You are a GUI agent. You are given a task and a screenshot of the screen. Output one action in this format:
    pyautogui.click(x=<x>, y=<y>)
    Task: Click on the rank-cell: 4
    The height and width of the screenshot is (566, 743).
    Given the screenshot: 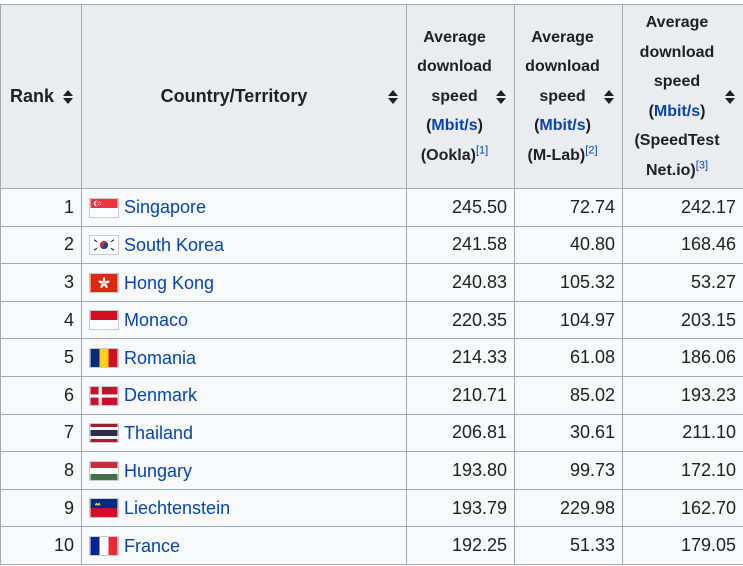 What is the action you would take?
    pyautogui.click(x=41, y=320)
    